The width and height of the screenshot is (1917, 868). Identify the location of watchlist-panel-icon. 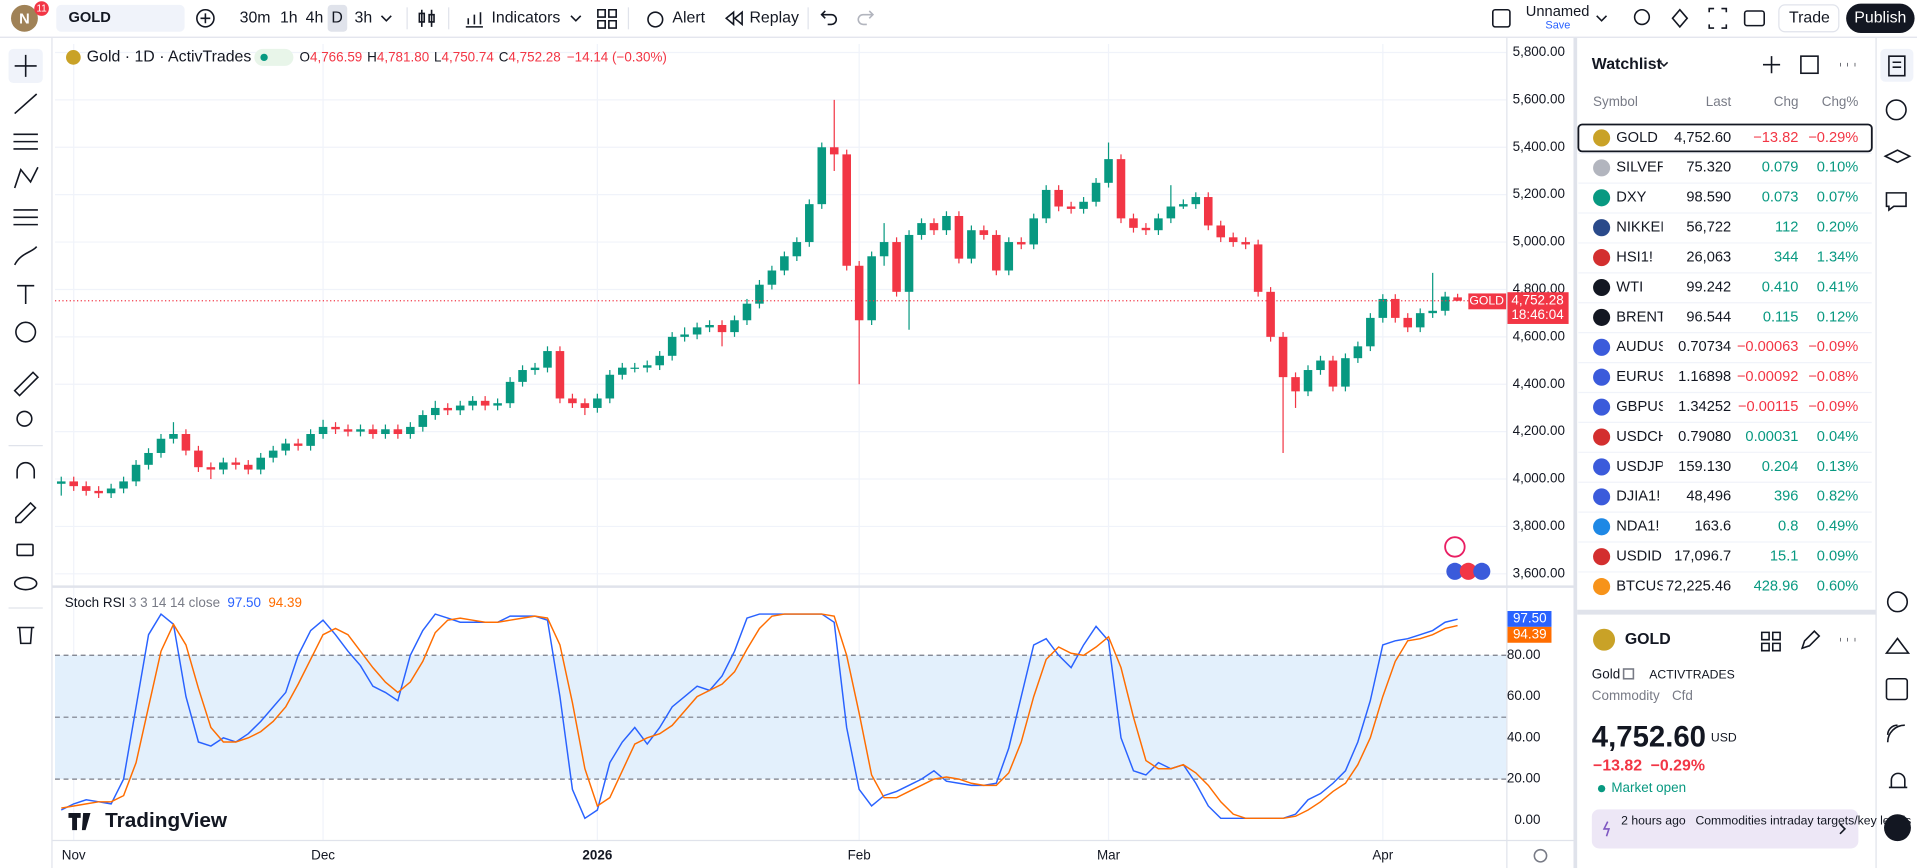
(1897, 66).